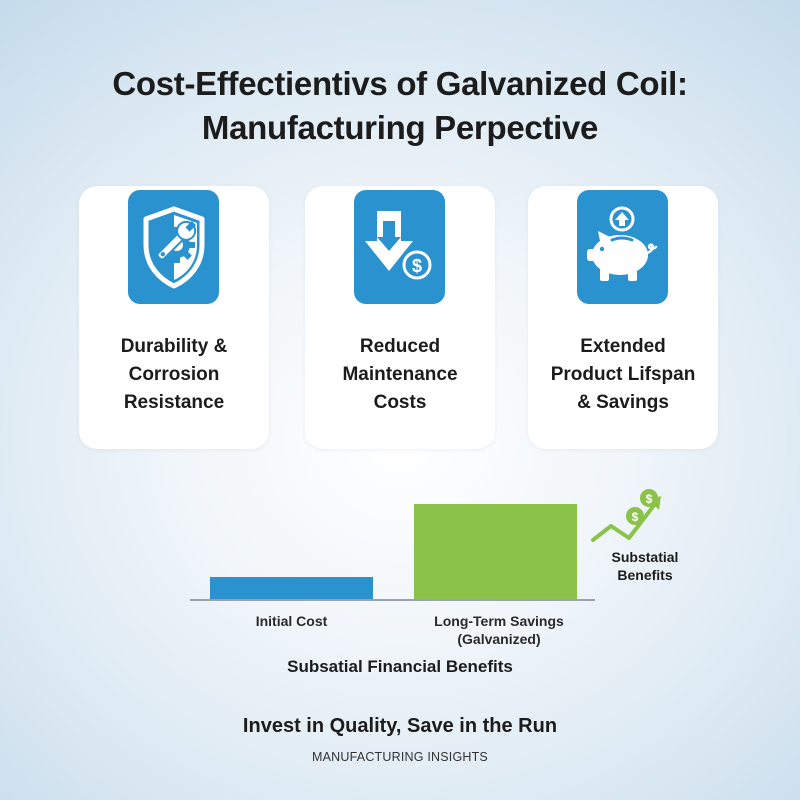  Describe the element at coordinates (623, 317) in the screenshot. I see `benefit-card-lifespan: Extended Product Lifspan & Savings` at that location.